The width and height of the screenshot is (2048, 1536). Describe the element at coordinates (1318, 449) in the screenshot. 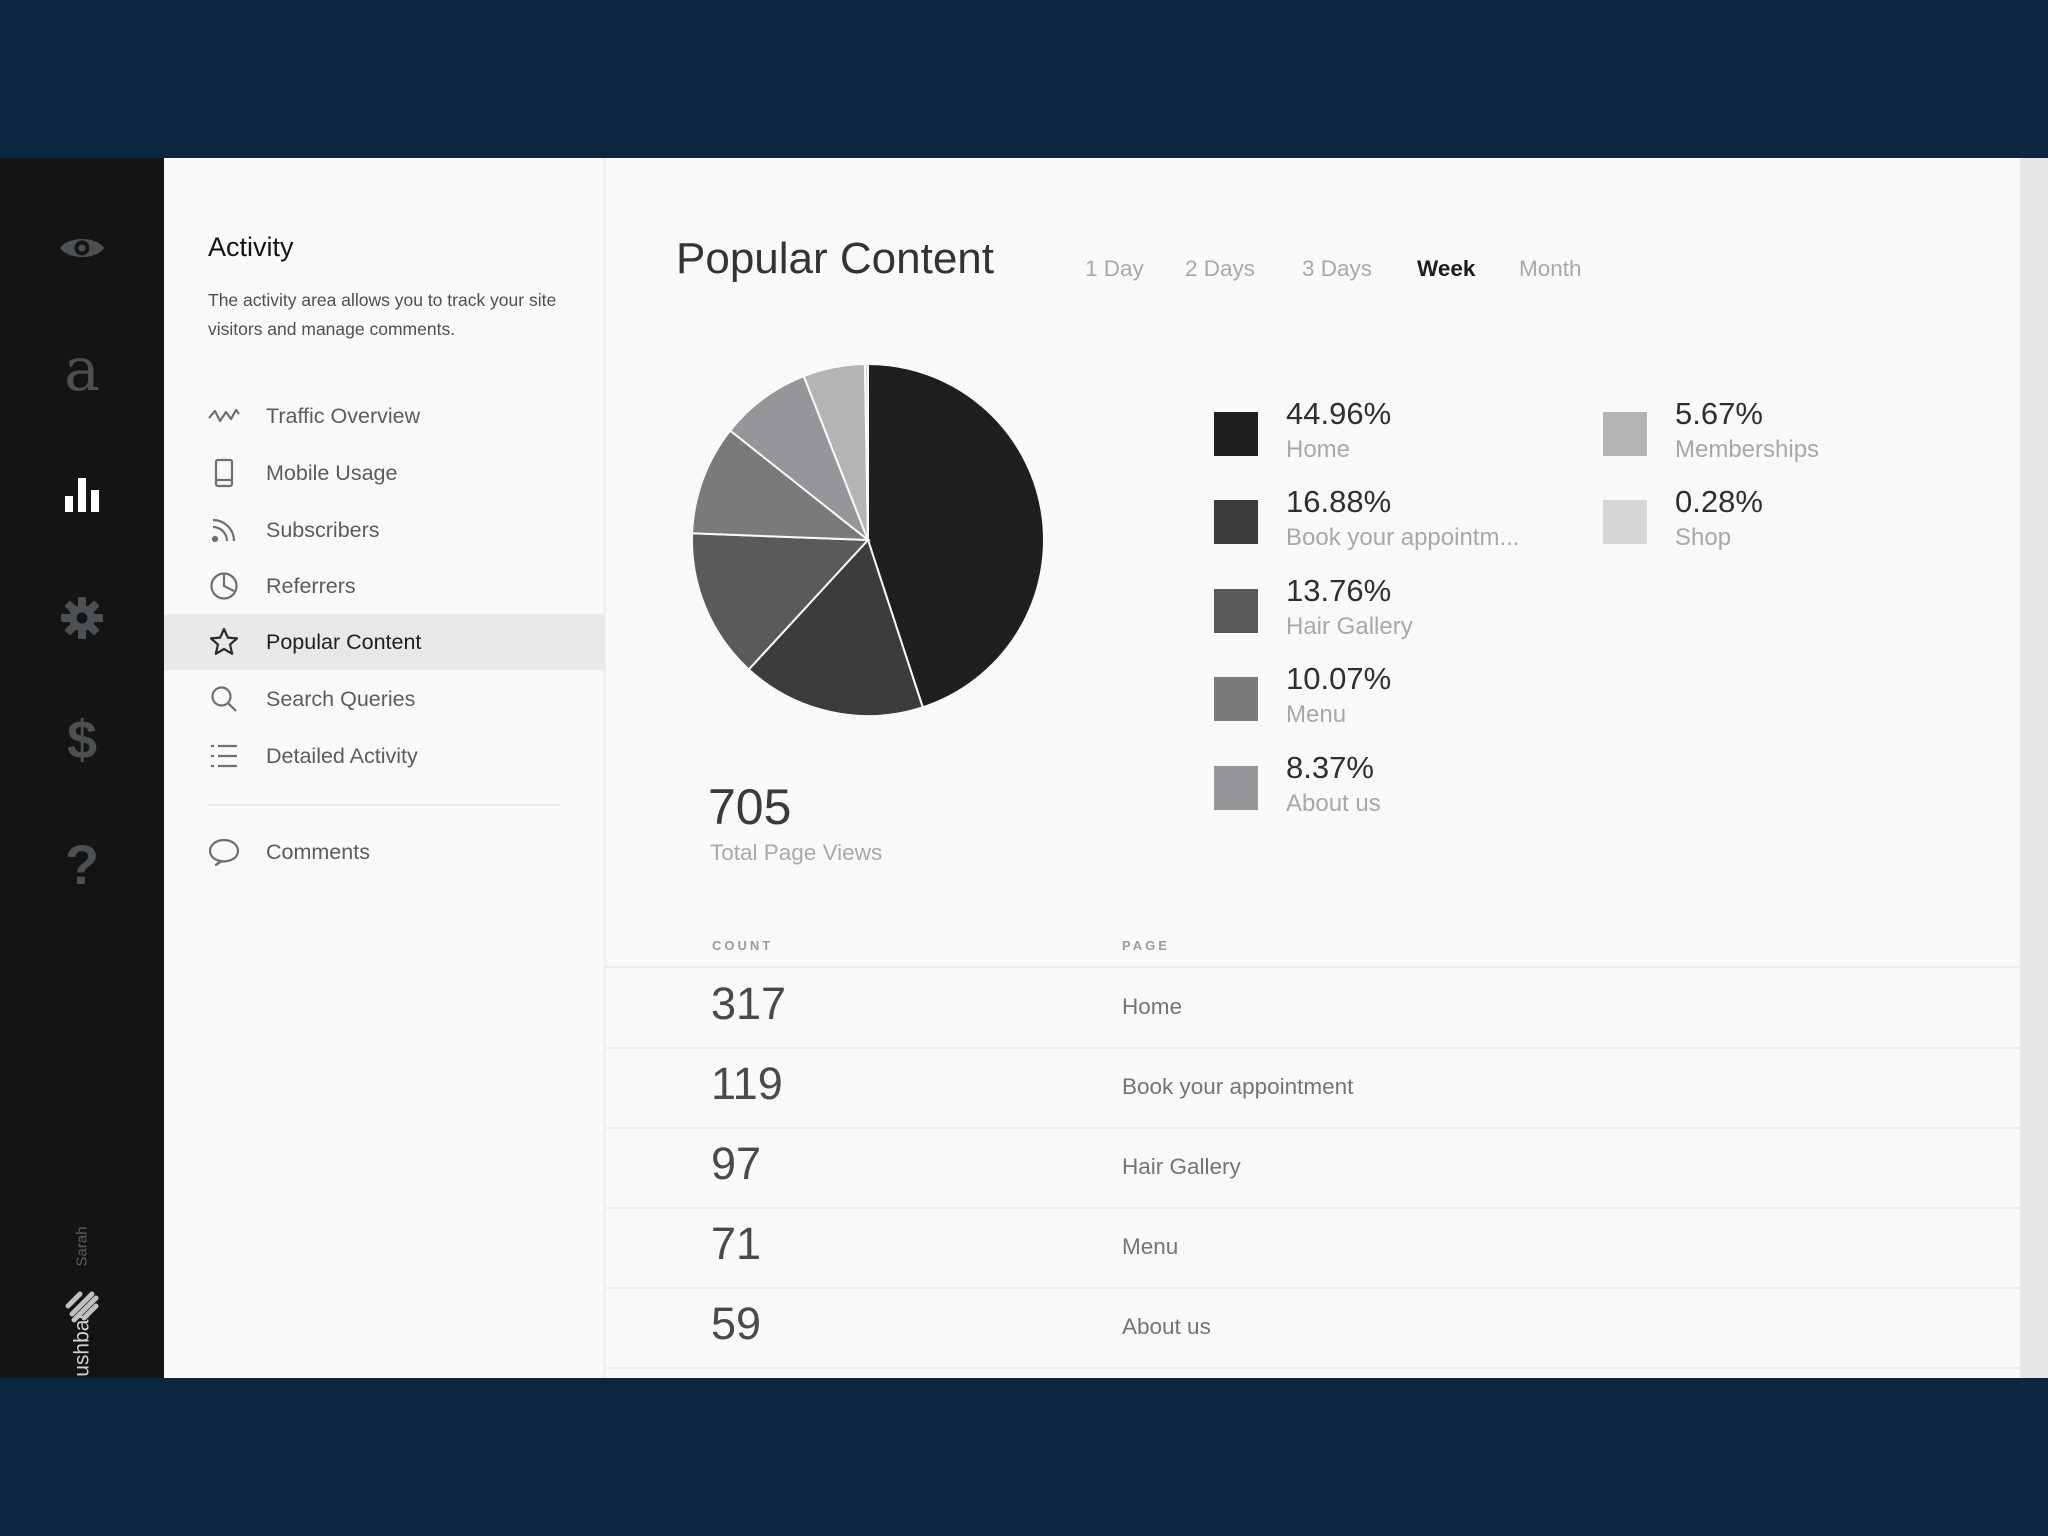

I see `legend-label: Home` at that location.